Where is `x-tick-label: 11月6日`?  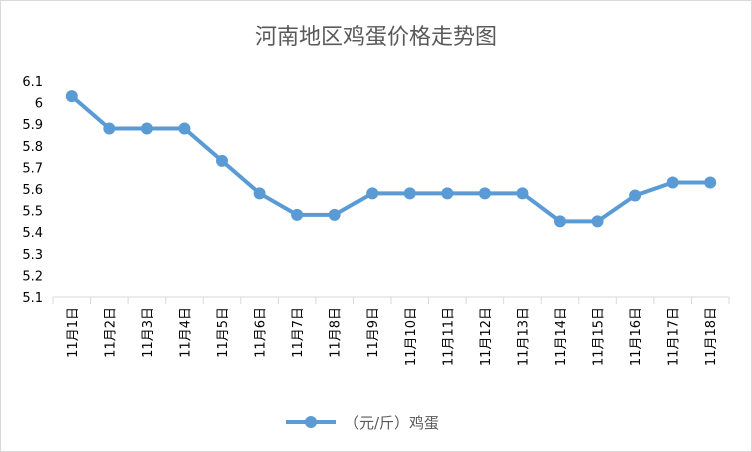 x-tick-label: 11月6日 is located at coordinates (261, 332).